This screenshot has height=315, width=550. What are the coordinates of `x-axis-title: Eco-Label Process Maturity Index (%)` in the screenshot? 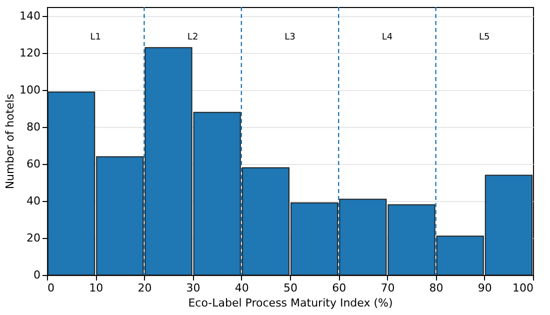 It's located at (290, 303).